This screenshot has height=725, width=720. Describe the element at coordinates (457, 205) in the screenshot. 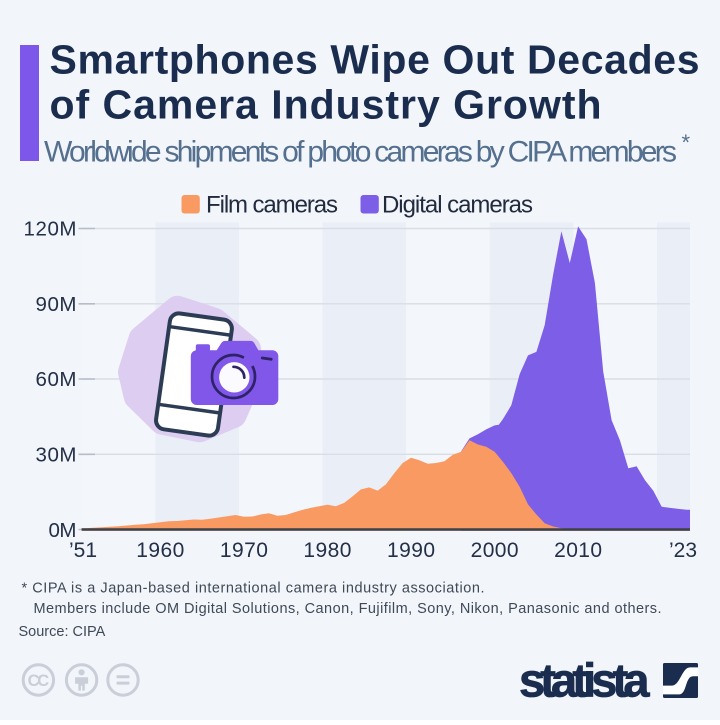

I see `svg-text: Digital cameras` at that location.